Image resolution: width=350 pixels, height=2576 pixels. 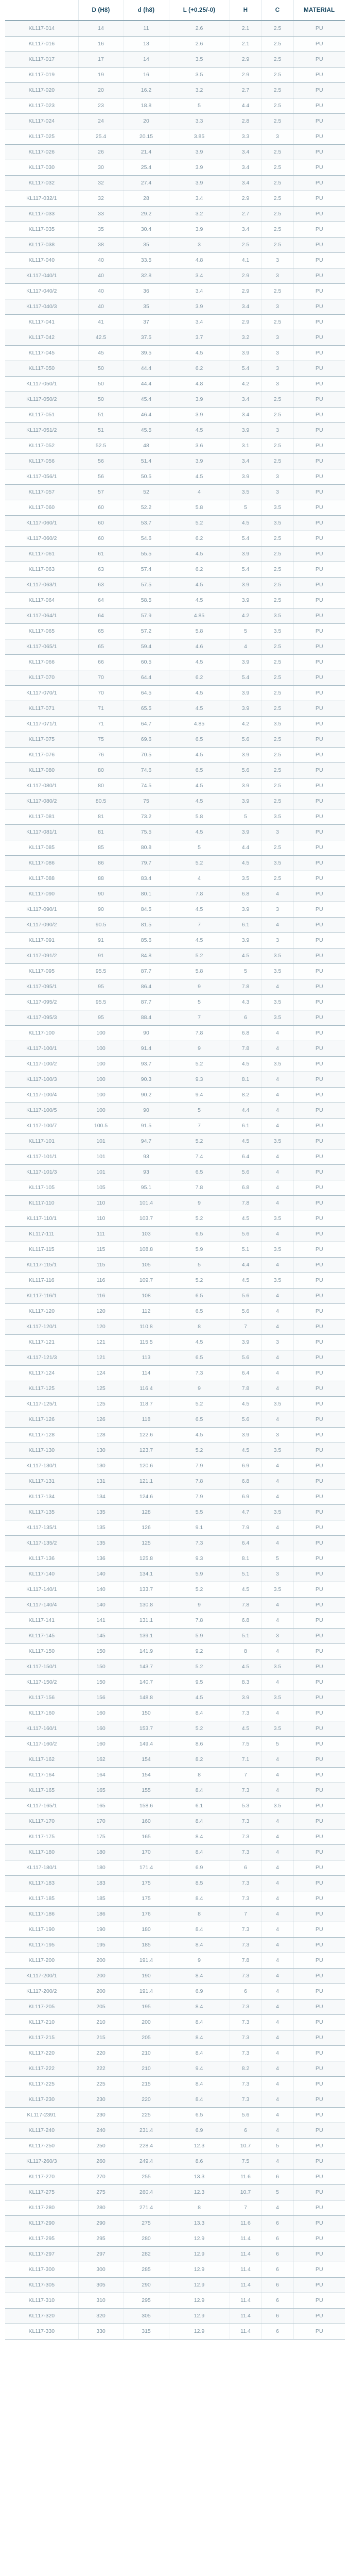 I want to click on cell-dimension-H: 7.3, so click(x=245, y=1899).